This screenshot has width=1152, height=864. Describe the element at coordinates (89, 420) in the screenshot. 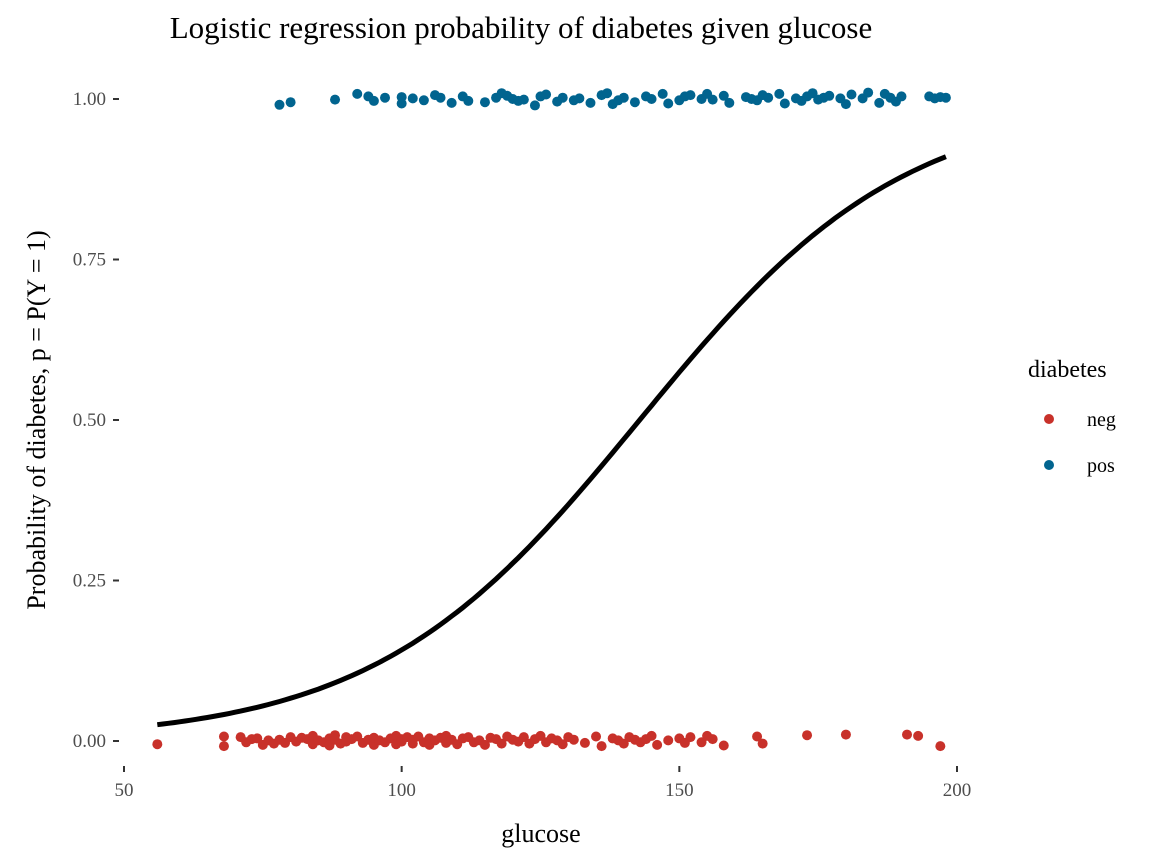

I see `y-tick-label: 0.50` at that location.